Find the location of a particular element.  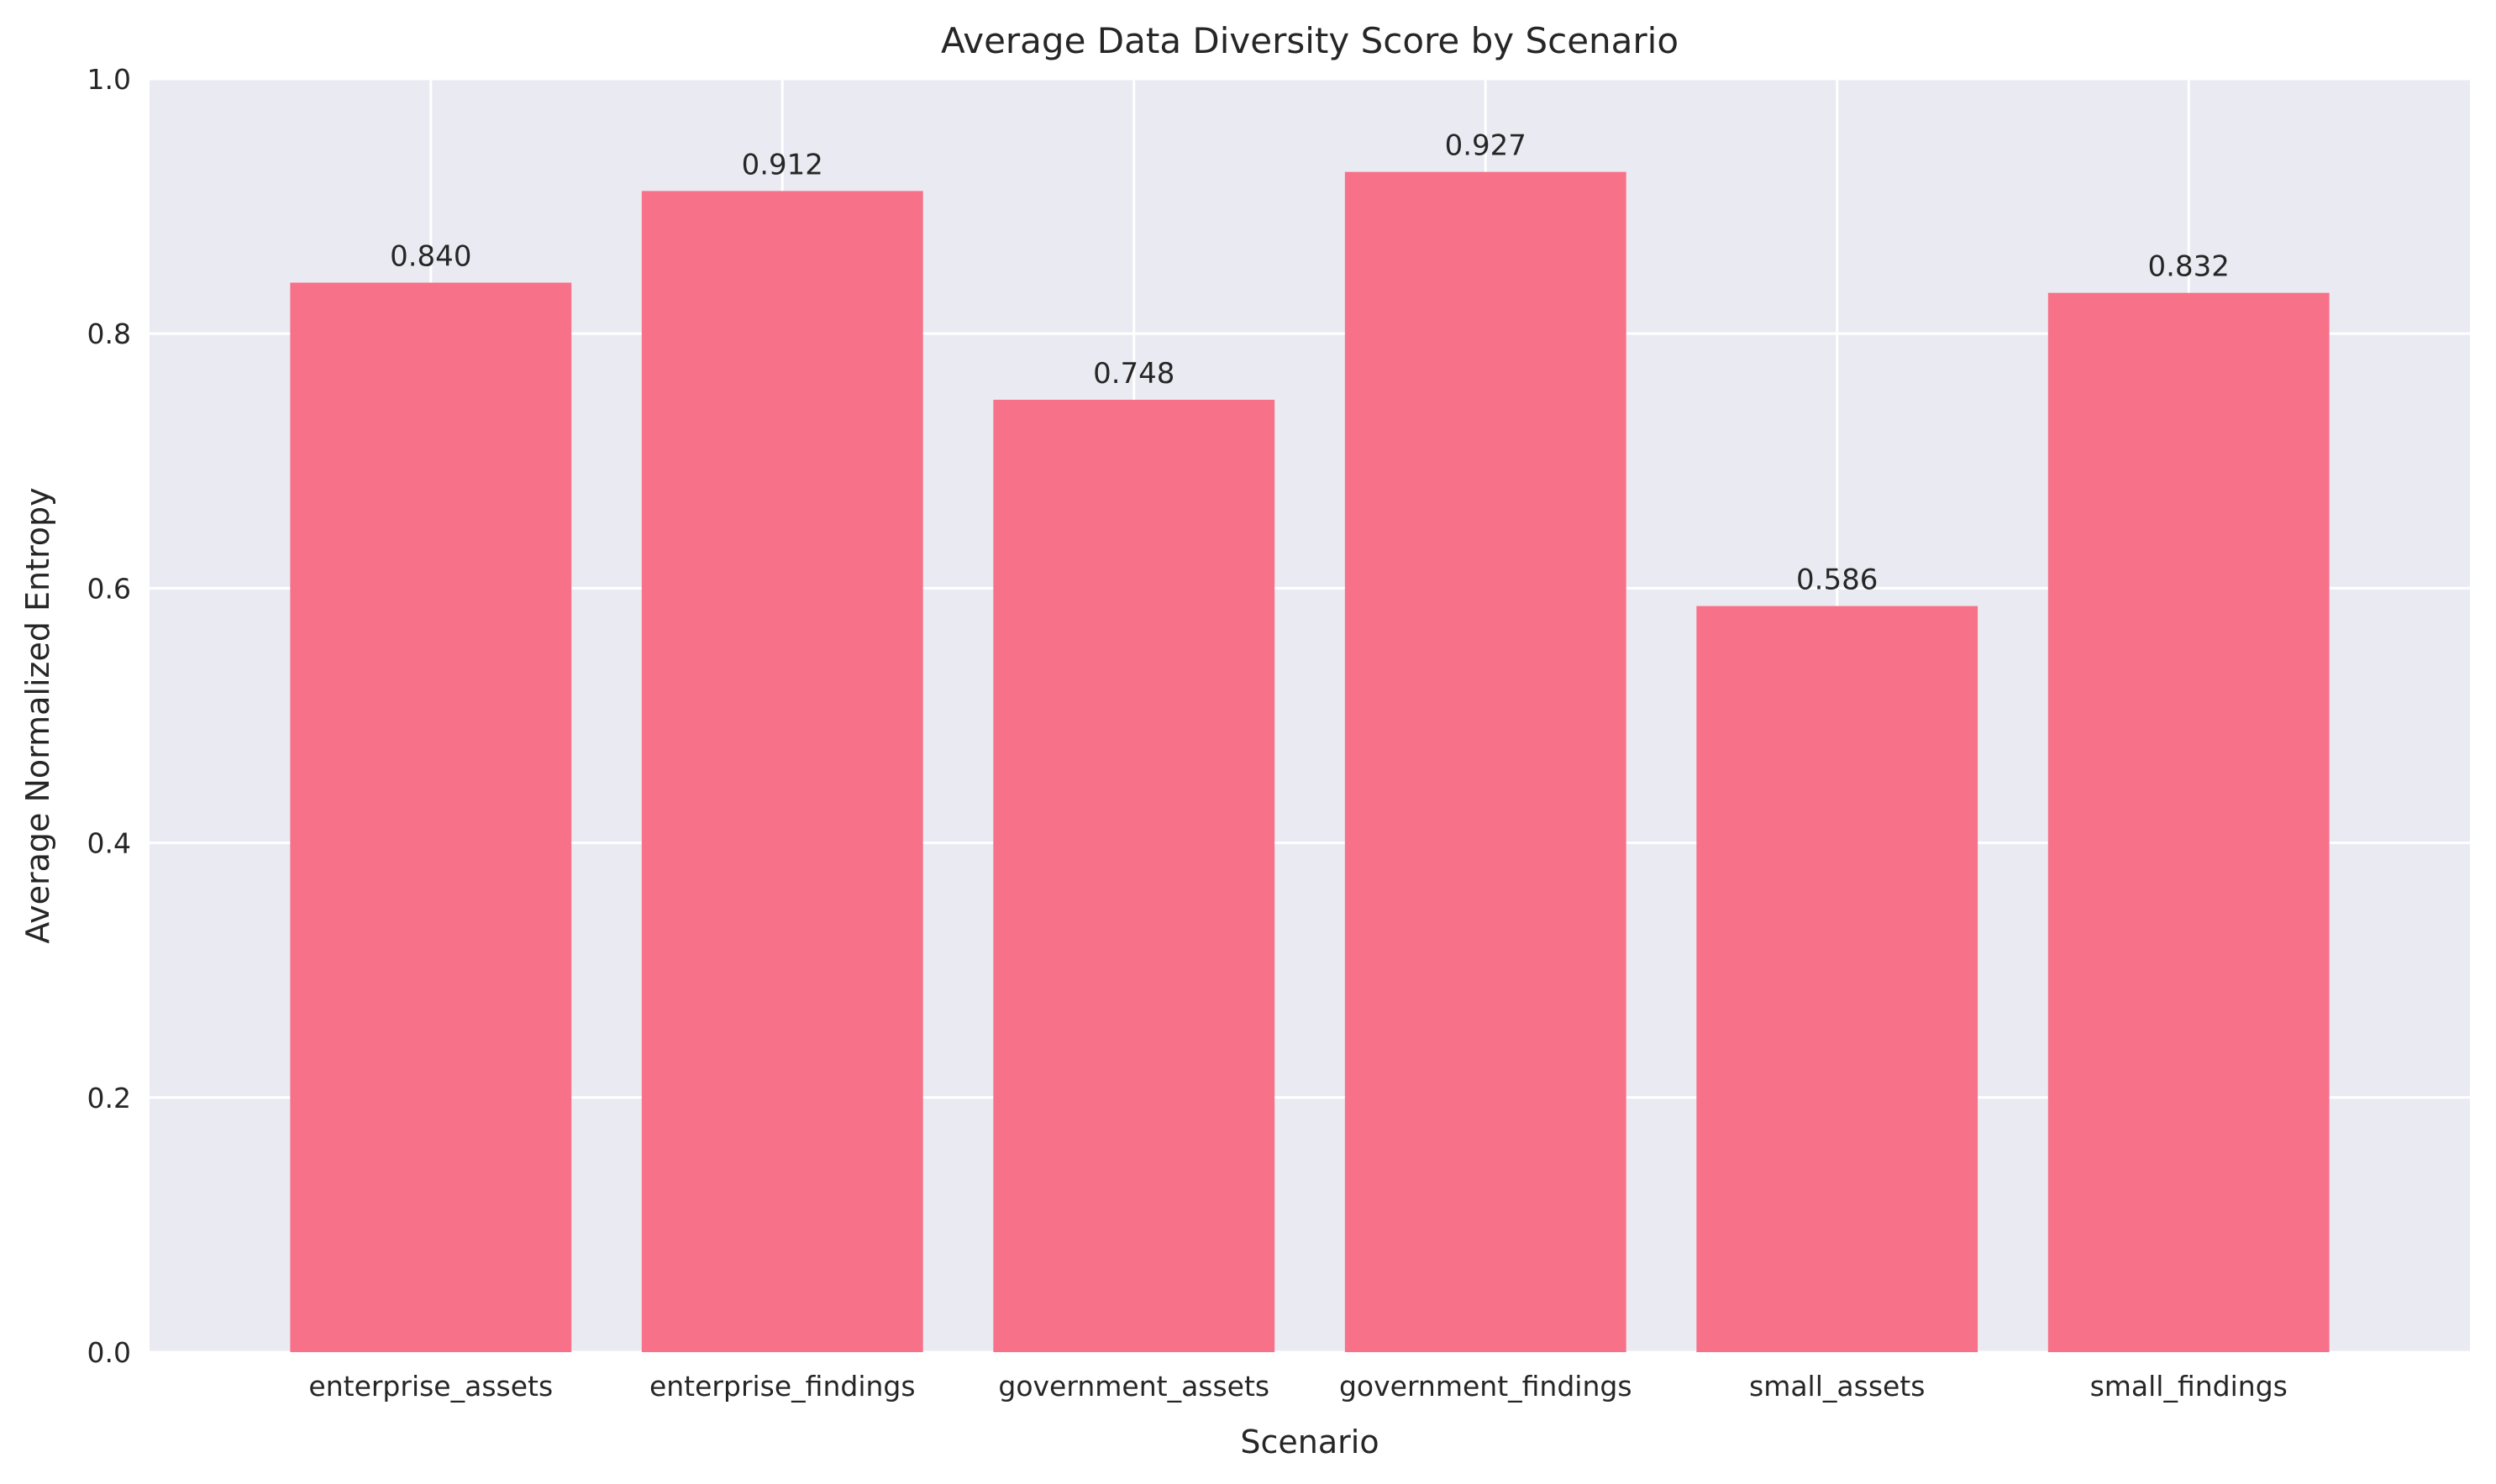

x-axis-label: Scenario is located at coordinates (1310, 1442).